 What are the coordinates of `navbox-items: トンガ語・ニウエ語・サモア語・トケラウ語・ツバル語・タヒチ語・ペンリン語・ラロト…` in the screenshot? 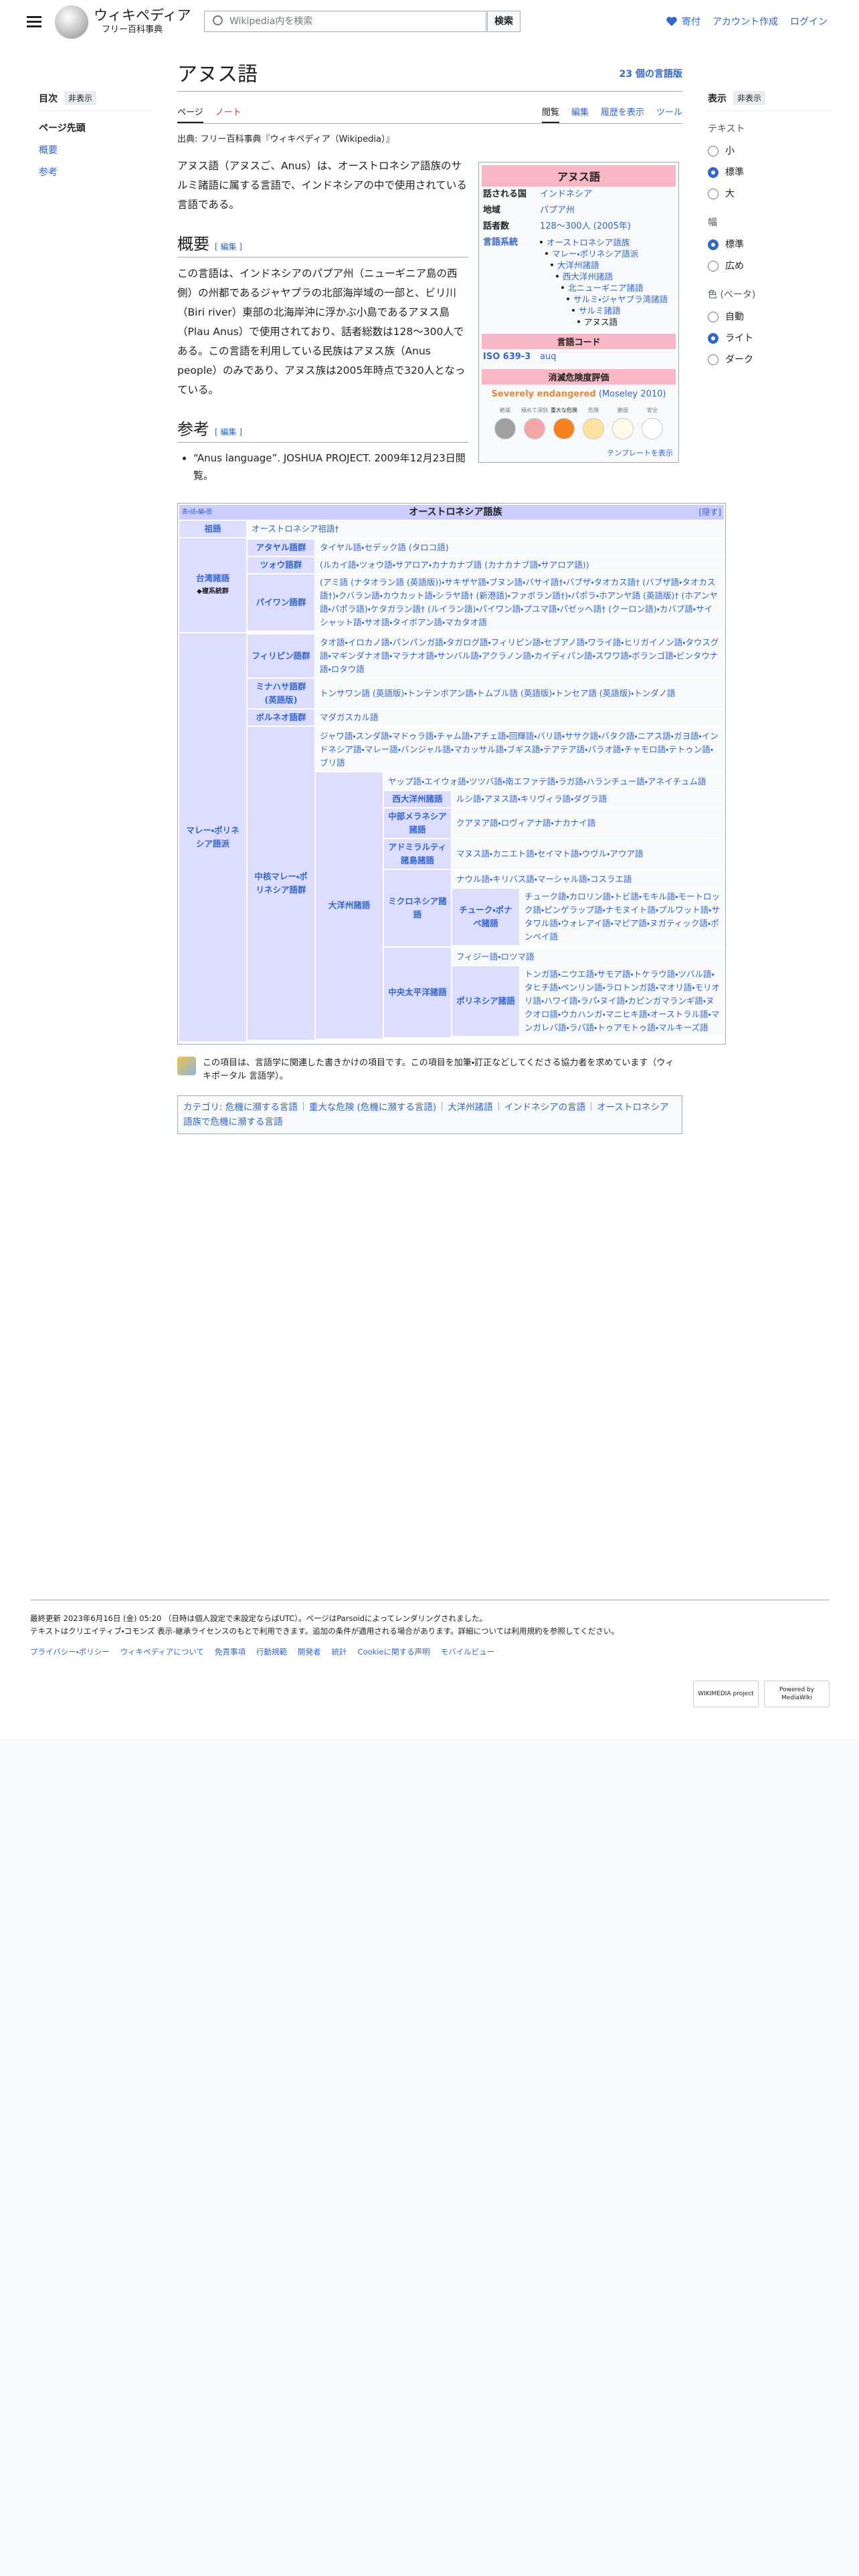 It's located at (622, 1001).